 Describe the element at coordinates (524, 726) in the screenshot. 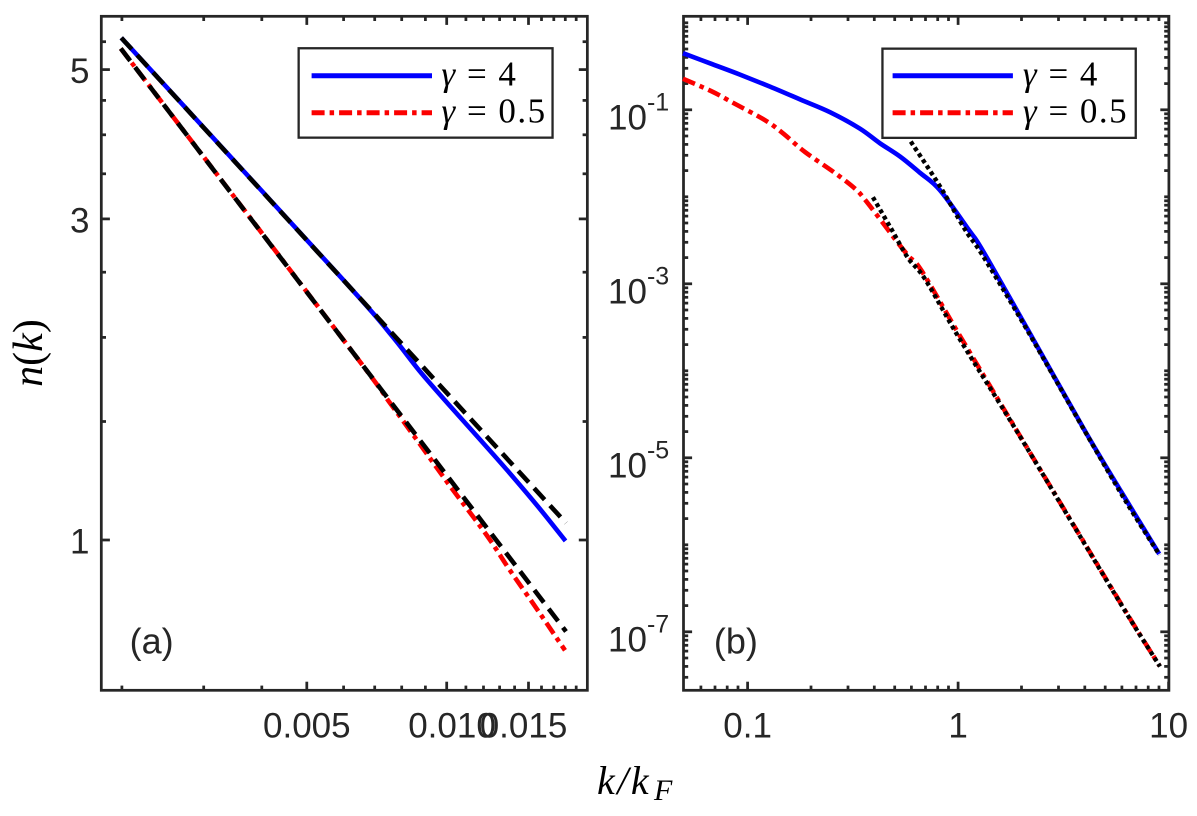

I see `svg-text: 0.015` at that location.